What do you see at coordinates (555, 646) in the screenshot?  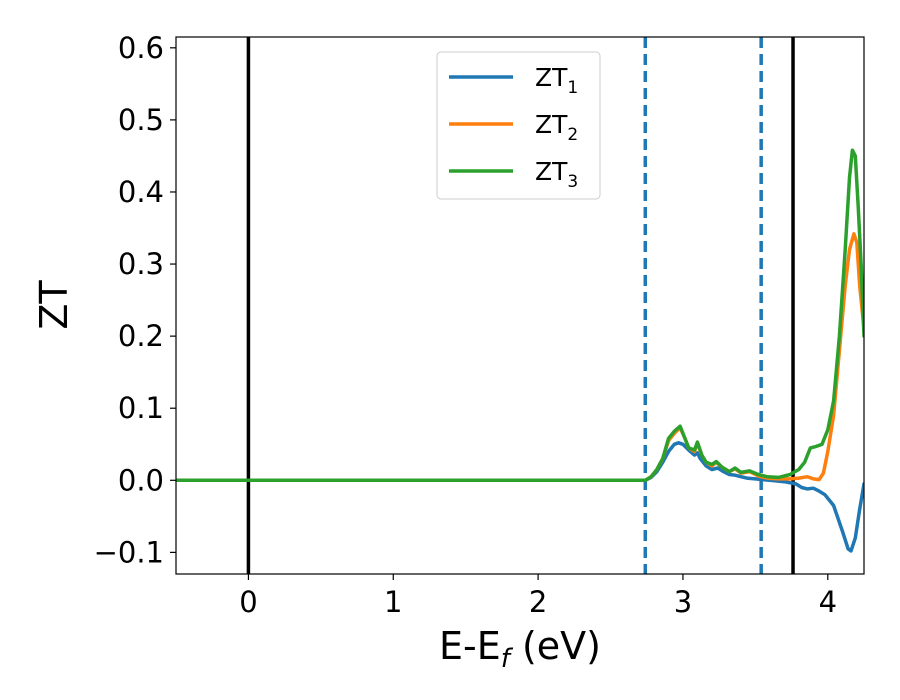 I see `x-axis-label-unit: (eV)` at bounding box center [555, 646].